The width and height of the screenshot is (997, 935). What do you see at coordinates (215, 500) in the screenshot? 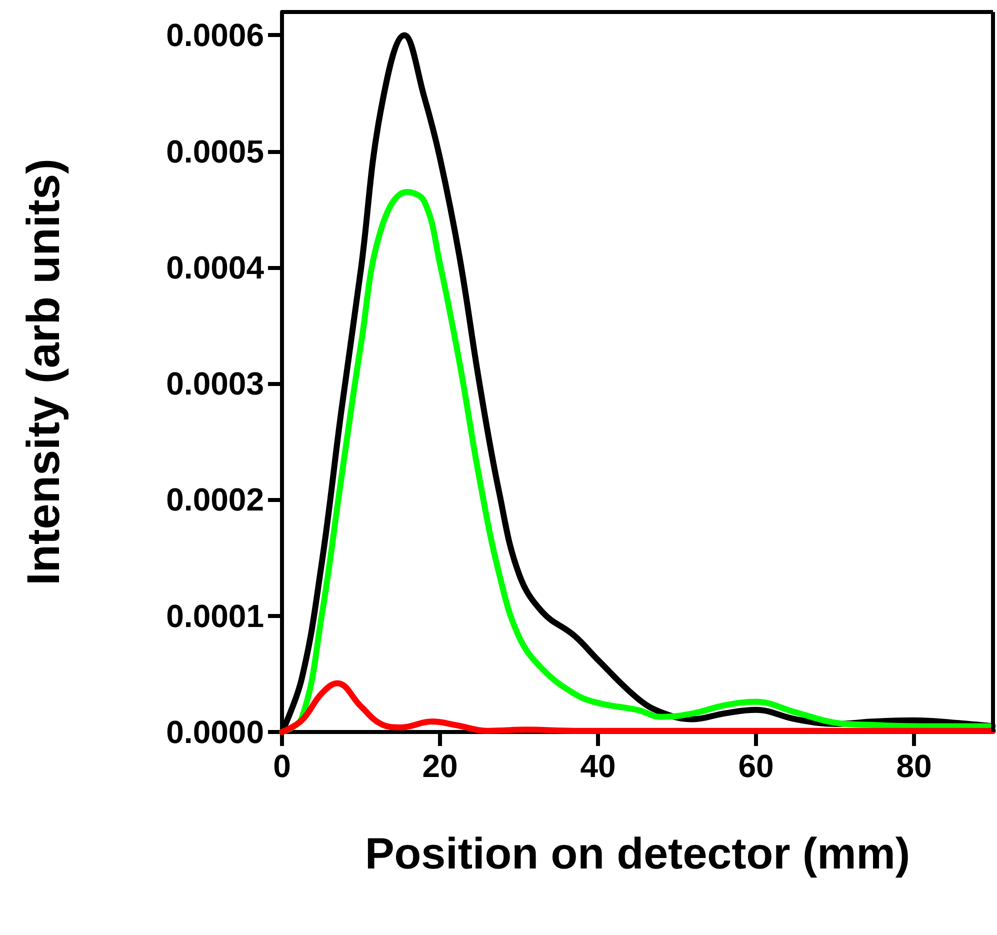
I see `y-tick-label: 0.0002` at bounding box center [215, 500].